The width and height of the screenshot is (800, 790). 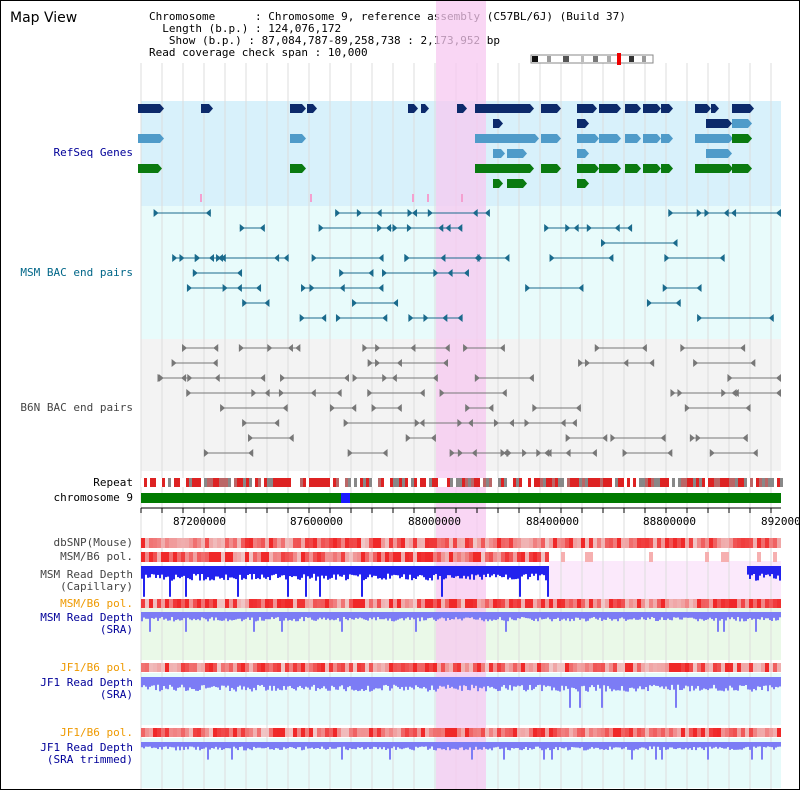 I want to click on gene-block, so click(x=296, y=108).